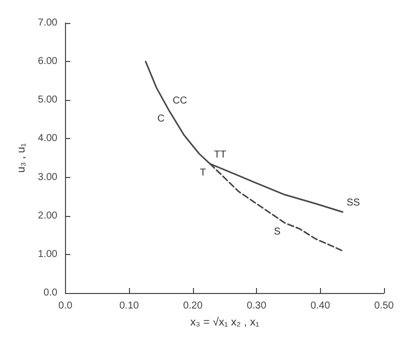 This screenshot has height=346, width=415. What do you see at coordinates (256, 306) in the screenshot?
I see `x-tick-label: 0.30` at bounding box center [256, 306].